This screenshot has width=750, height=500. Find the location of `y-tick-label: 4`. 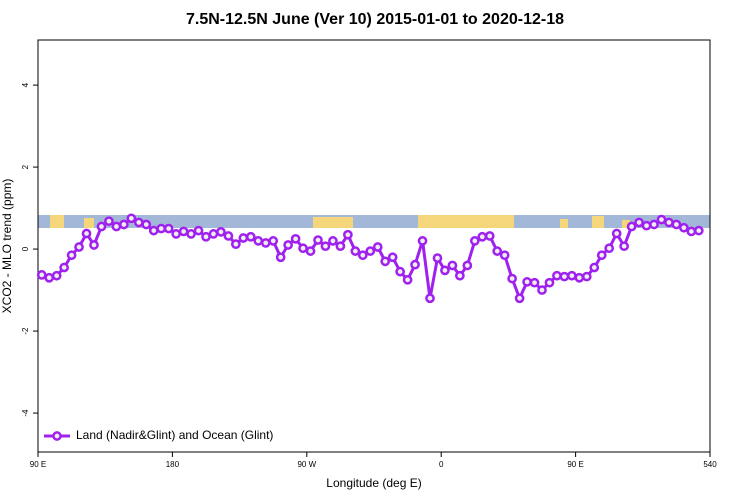

y-tick-label: 4 is located at coordinates (25, 84).